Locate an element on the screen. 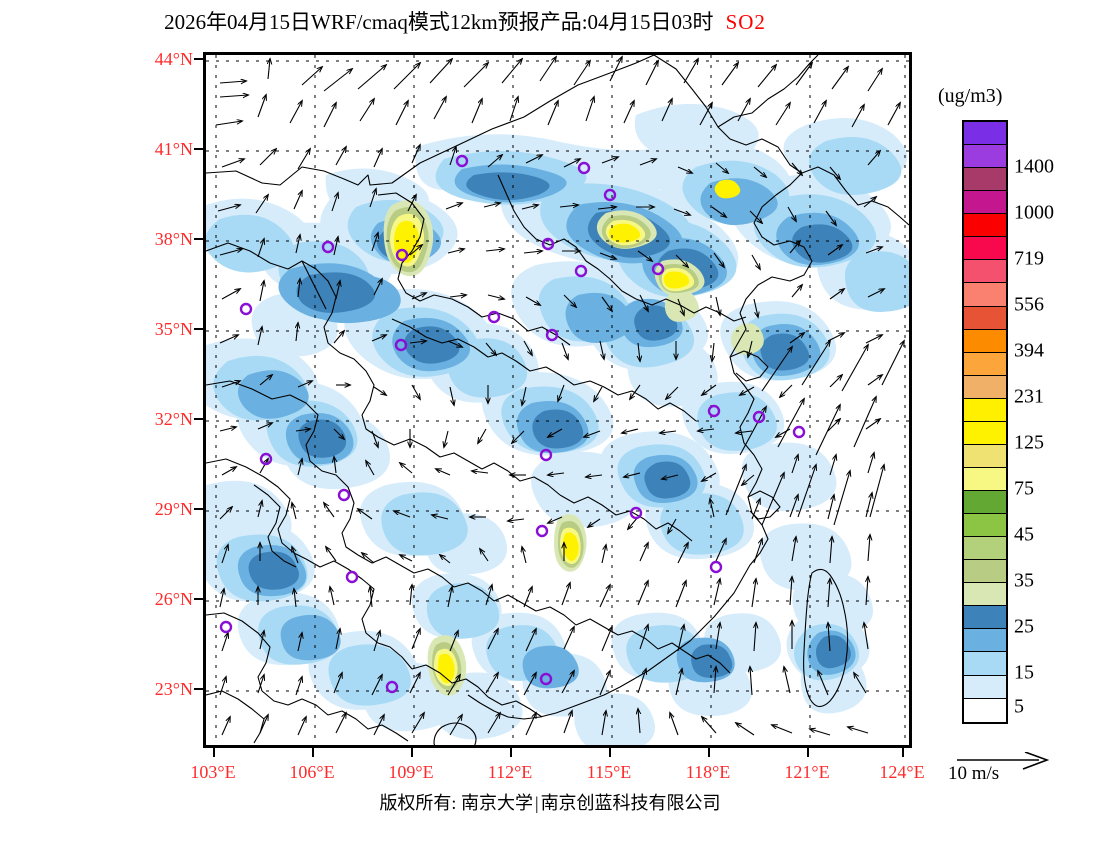  lon-label-112: 112°E is located at coordinates (510, 772).